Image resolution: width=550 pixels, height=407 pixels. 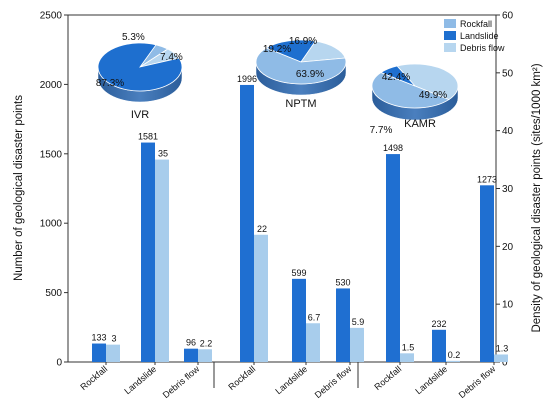 I want to click on pie-chart: 19.2%16.9% 63.9% NPTM, so click(x=301, y=73).